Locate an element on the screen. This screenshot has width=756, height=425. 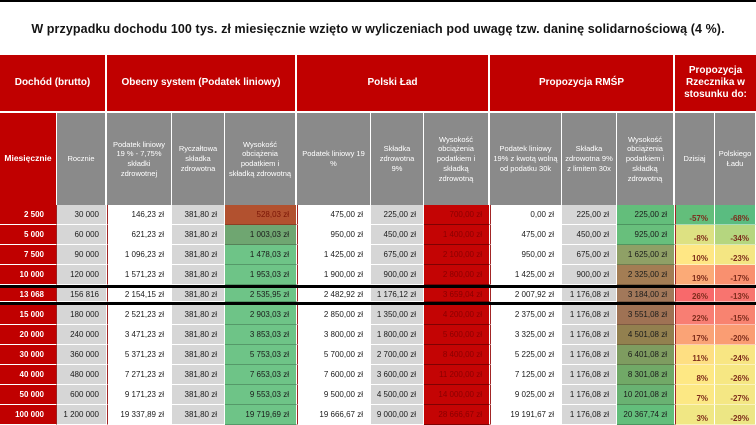
column-header-podatek-liniowy-pl: Podatek liniowy 19 % is located at coordinates (334, 159).